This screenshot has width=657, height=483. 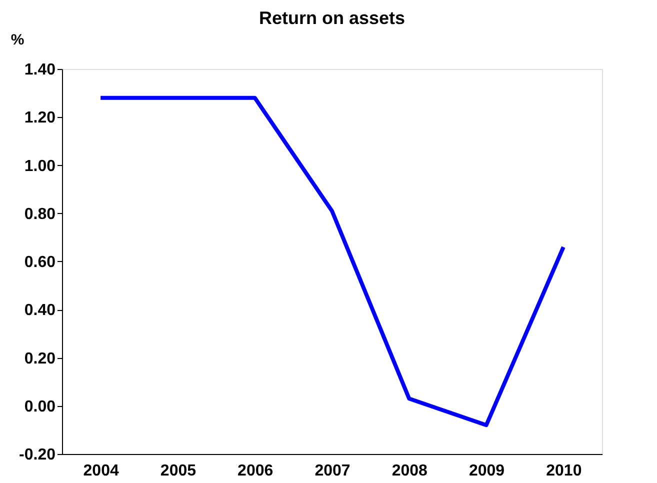 What do you see at coordinates (40, 407) in the screenshot?
I see `y-tick-label: 0.00` at bounding box center [40, 407].